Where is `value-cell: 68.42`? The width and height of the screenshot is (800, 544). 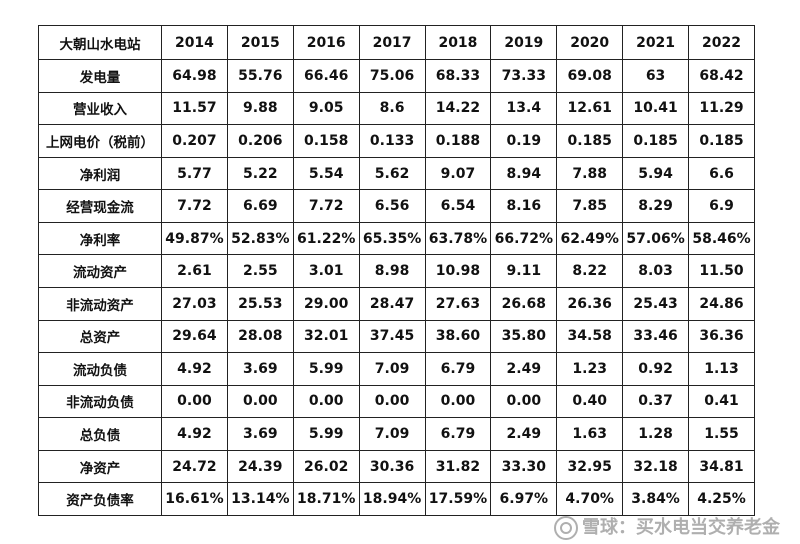
value-cell: 68.42 is located at coordinates (721, 76).